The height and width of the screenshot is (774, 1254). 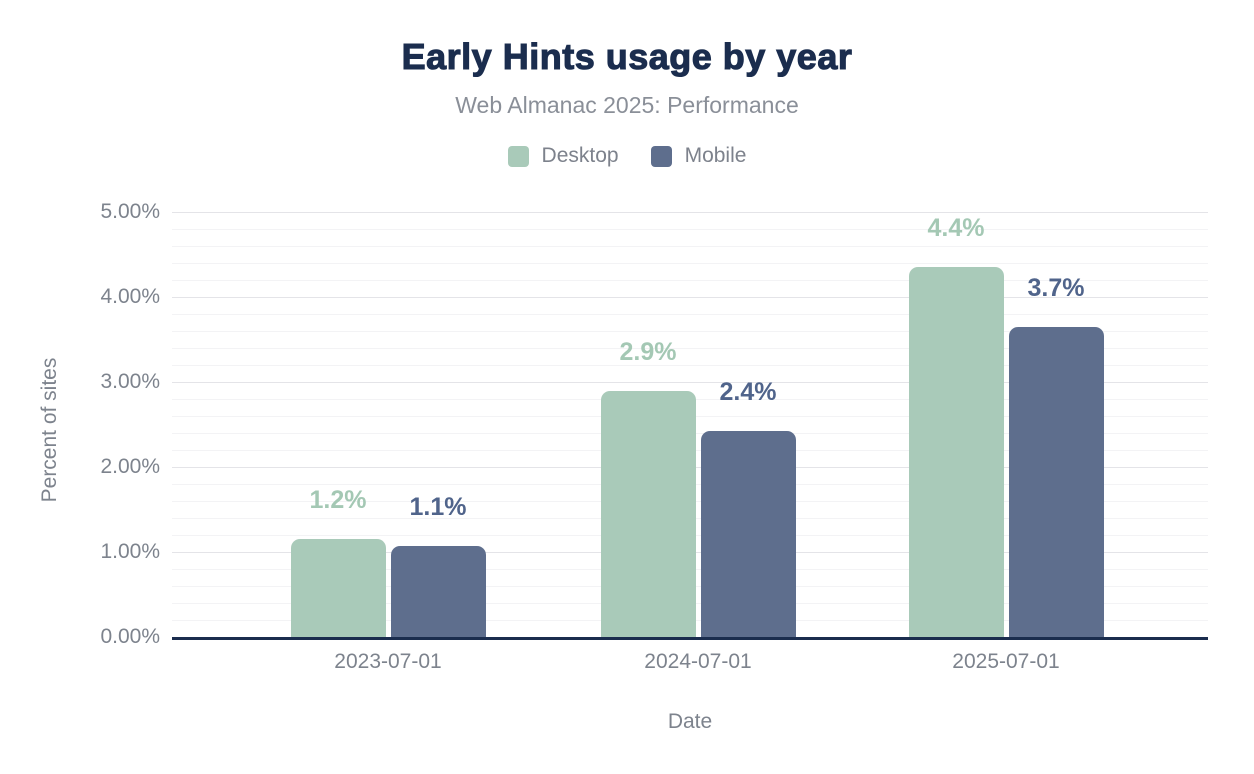 I want to click on y-tick-label: 0.00%, so click(x=130, y=636).